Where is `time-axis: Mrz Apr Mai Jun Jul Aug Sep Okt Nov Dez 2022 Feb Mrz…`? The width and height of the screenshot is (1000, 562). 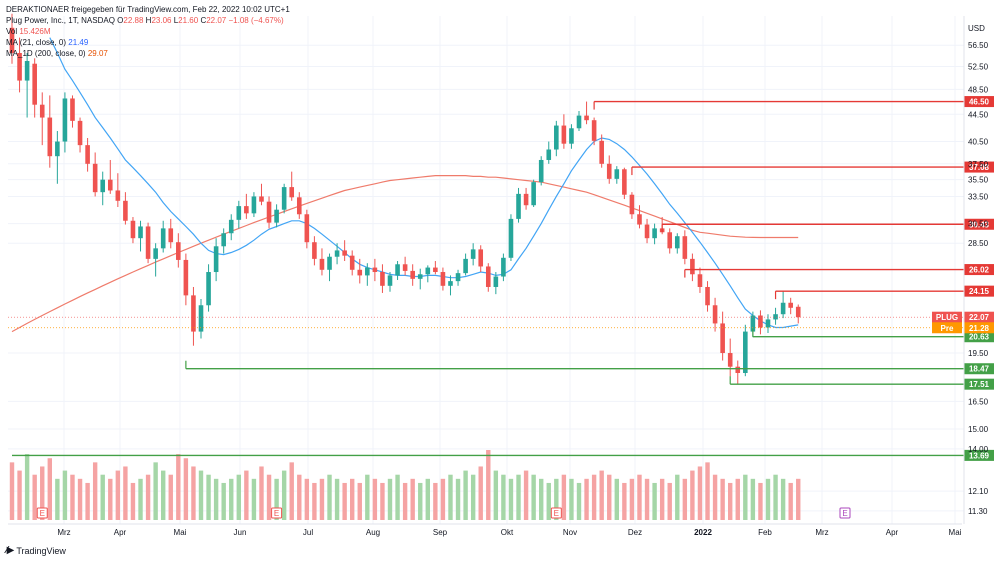 time-axis: Mrz Apr Mai Jun Jul Aug Sep Okt Nov Dez 2022 Feb Mrz… is located at coordinates (485, 530).